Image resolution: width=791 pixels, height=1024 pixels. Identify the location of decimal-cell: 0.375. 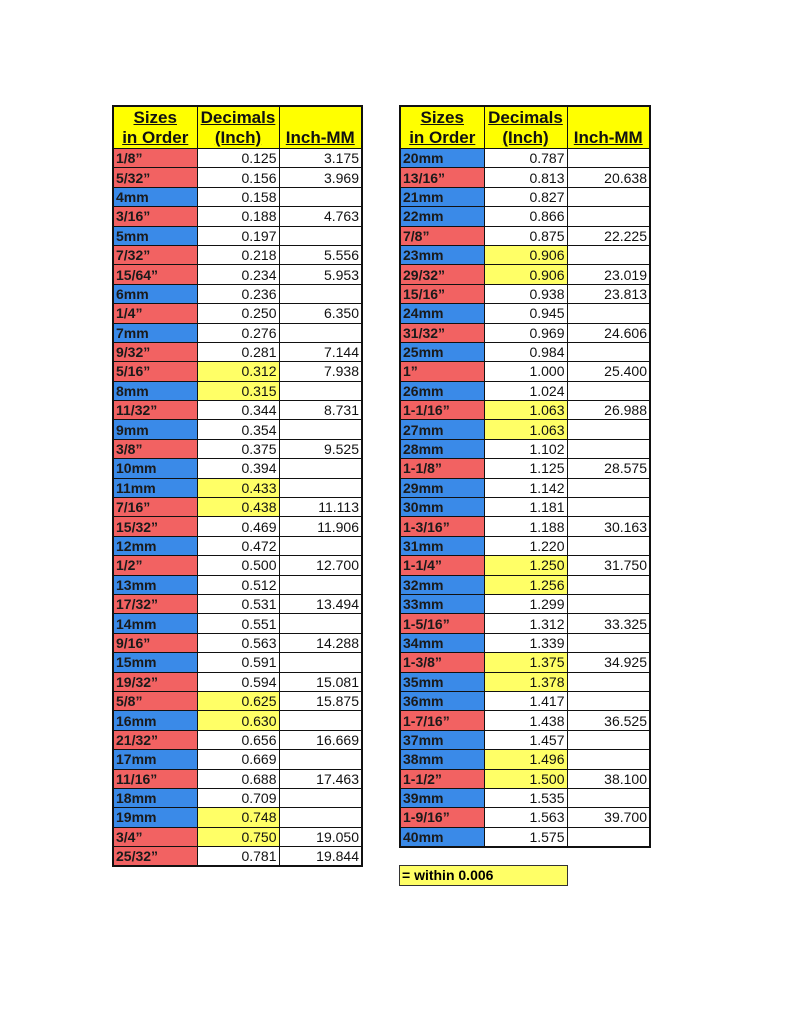
(238, 449).